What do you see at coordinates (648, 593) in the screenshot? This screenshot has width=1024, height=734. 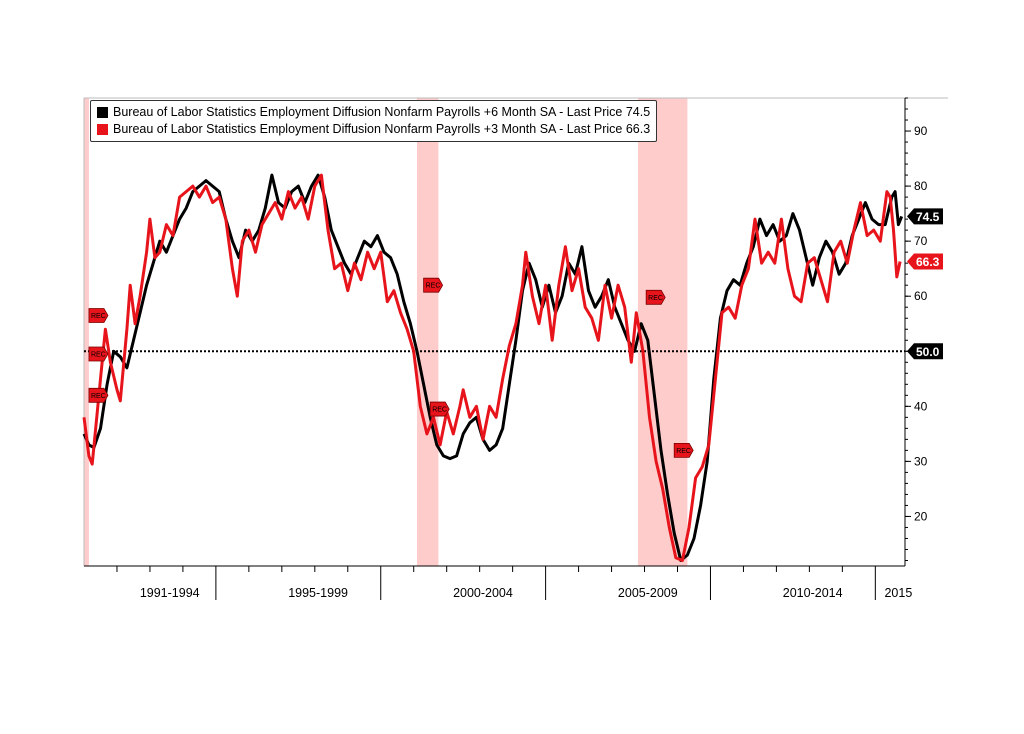 I see `x-period-label-3: 2005-2009` at bounding box center [648, 593].